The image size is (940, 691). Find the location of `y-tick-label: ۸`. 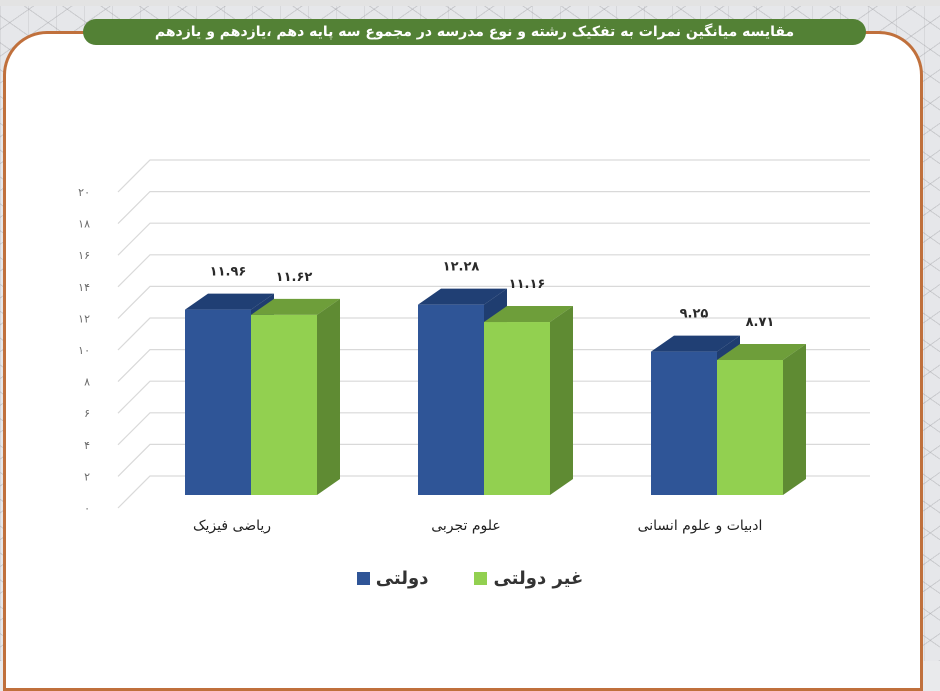

y-tick-label: ۸ is located at coordinates (87, 382).